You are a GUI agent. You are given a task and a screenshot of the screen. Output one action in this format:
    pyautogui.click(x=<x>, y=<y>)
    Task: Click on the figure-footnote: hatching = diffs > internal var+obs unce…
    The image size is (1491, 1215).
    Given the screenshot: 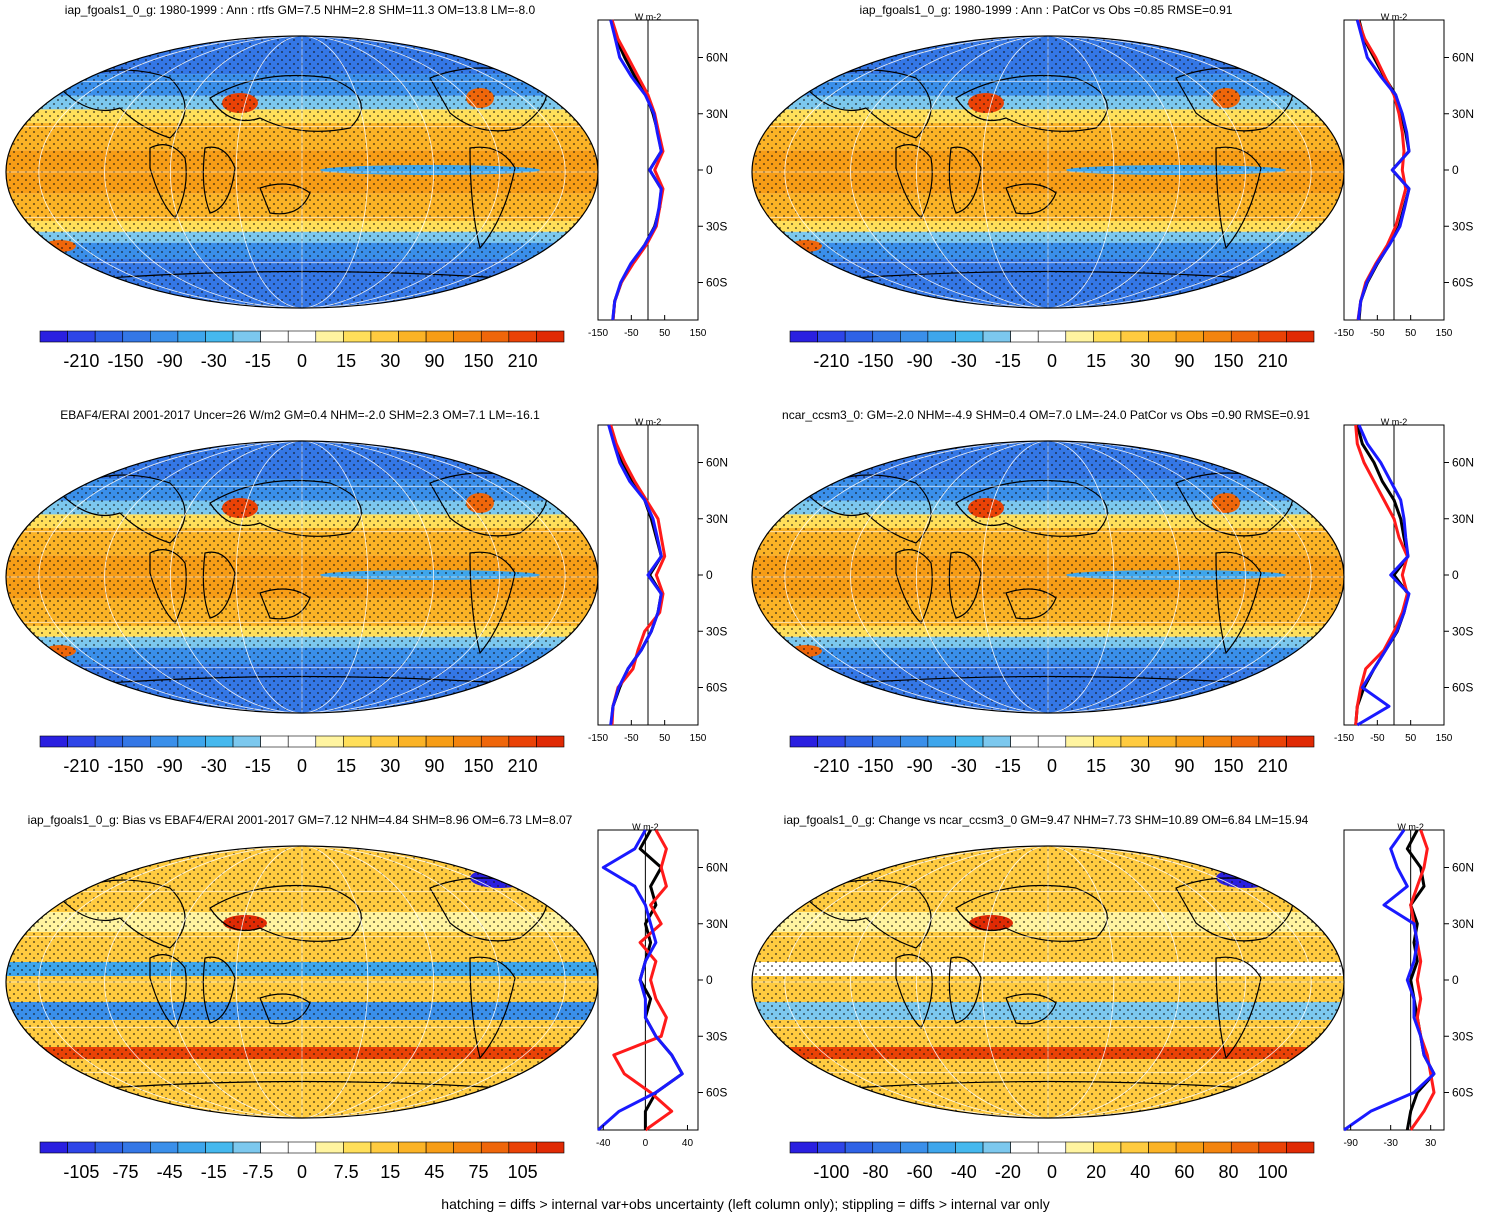 What is the action you would take?
    pyautogui.click(x=745, y=1204)
    